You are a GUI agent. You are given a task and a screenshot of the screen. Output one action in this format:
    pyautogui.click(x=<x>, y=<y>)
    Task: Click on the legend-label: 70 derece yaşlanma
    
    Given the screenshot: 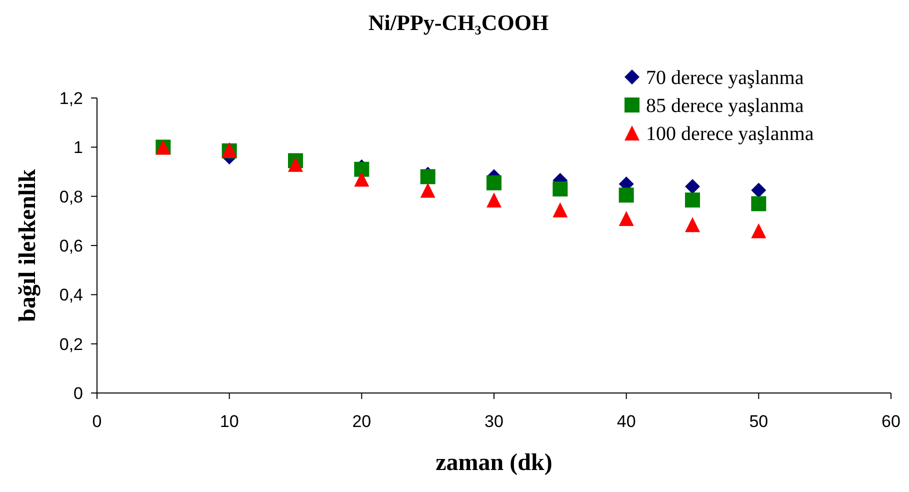 What is the action you would take?
    pyautogui.click(x=725, y=78)
    